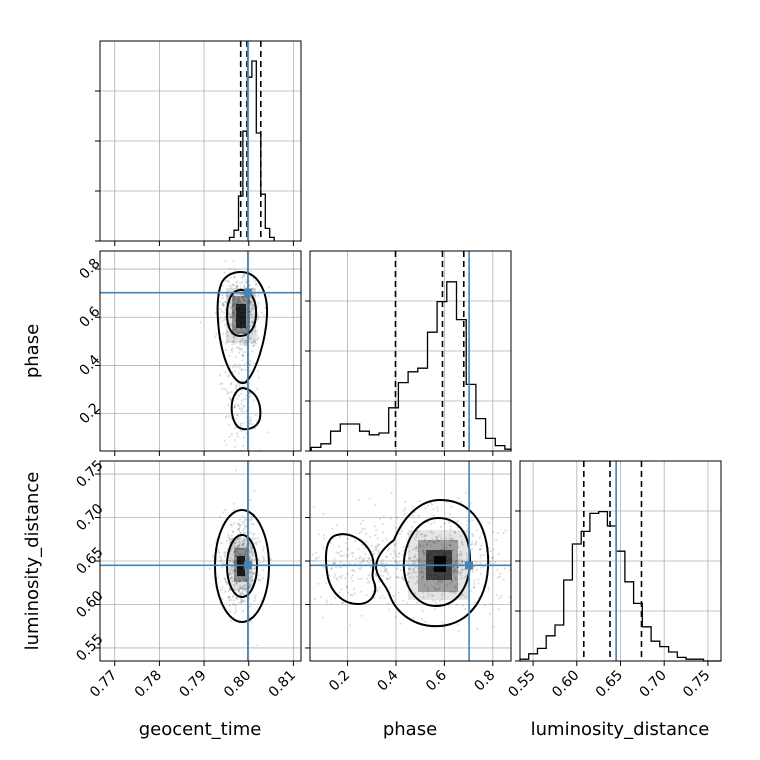  What do you see at coordinates (652, 683) in the screenshot?
I see `x-tick-label-luminosity-distance: 0.70` at bounding box center [652, 683].